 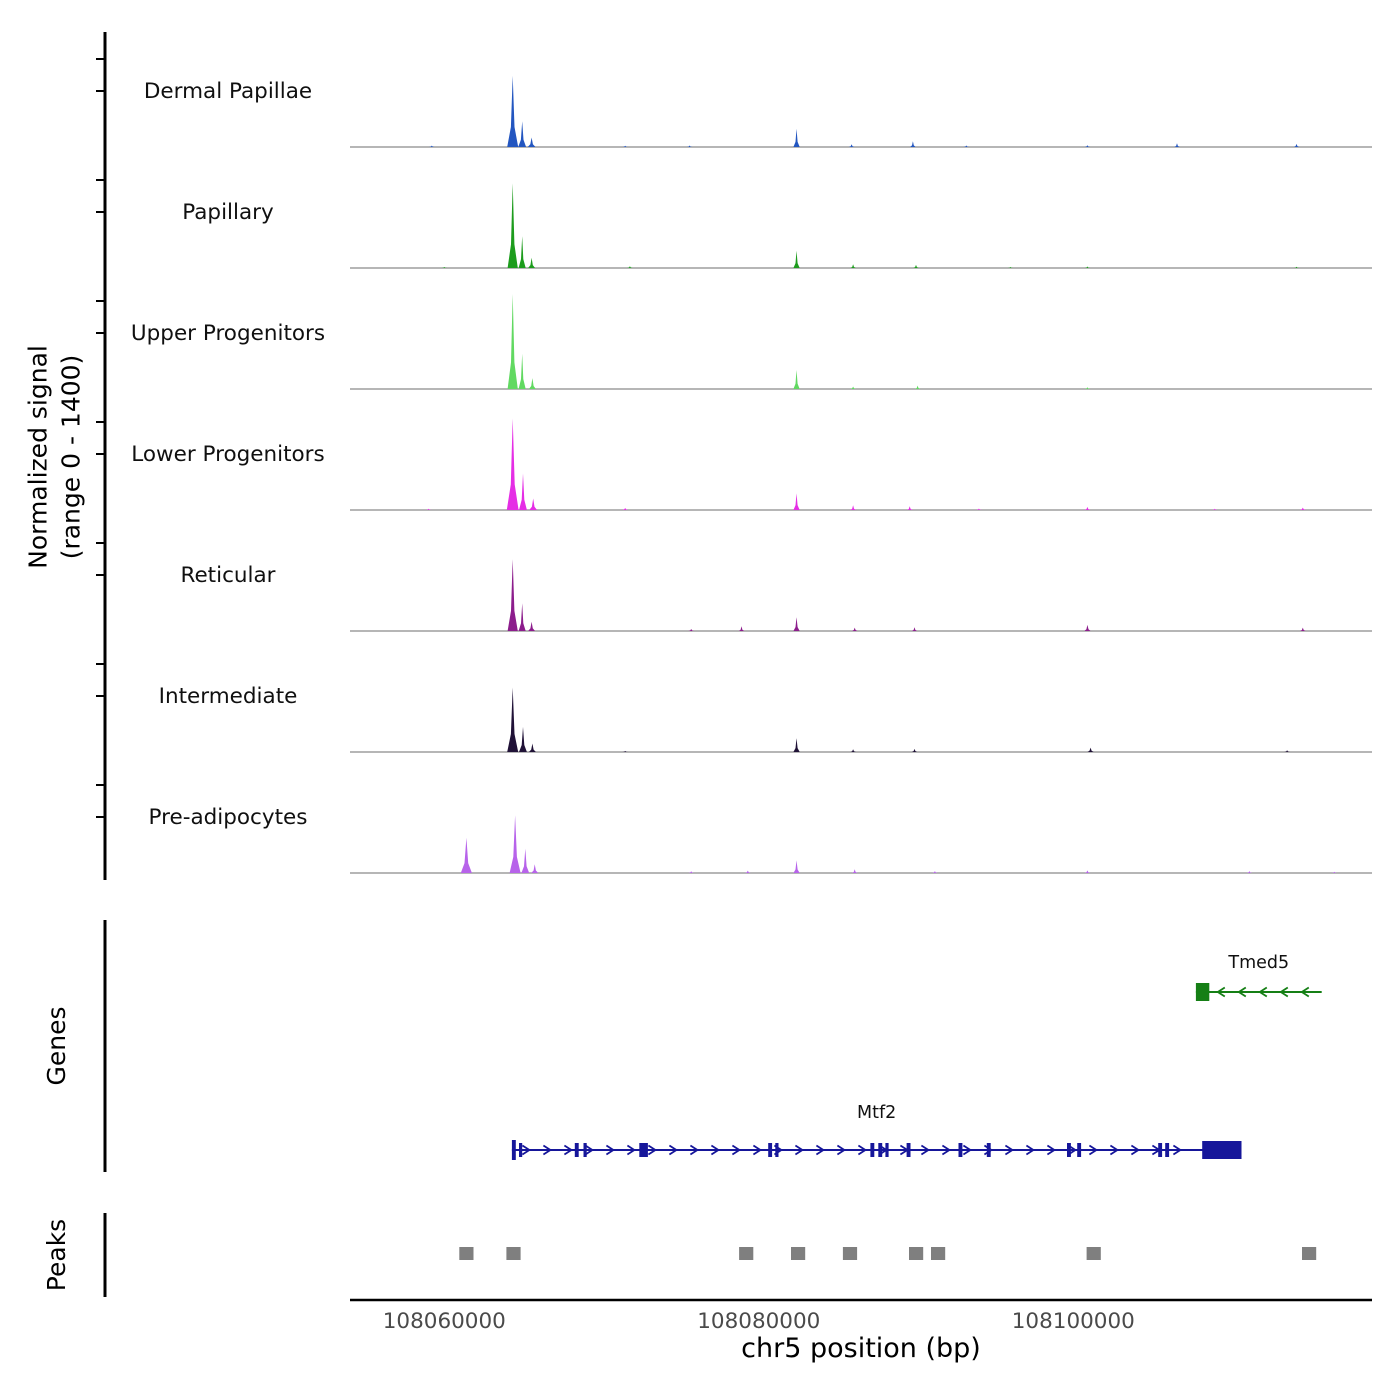 What do you see at coordinates (861, 595) in the screenshot?
I see `signal-area-reticular` at bounding box center [861, 595].